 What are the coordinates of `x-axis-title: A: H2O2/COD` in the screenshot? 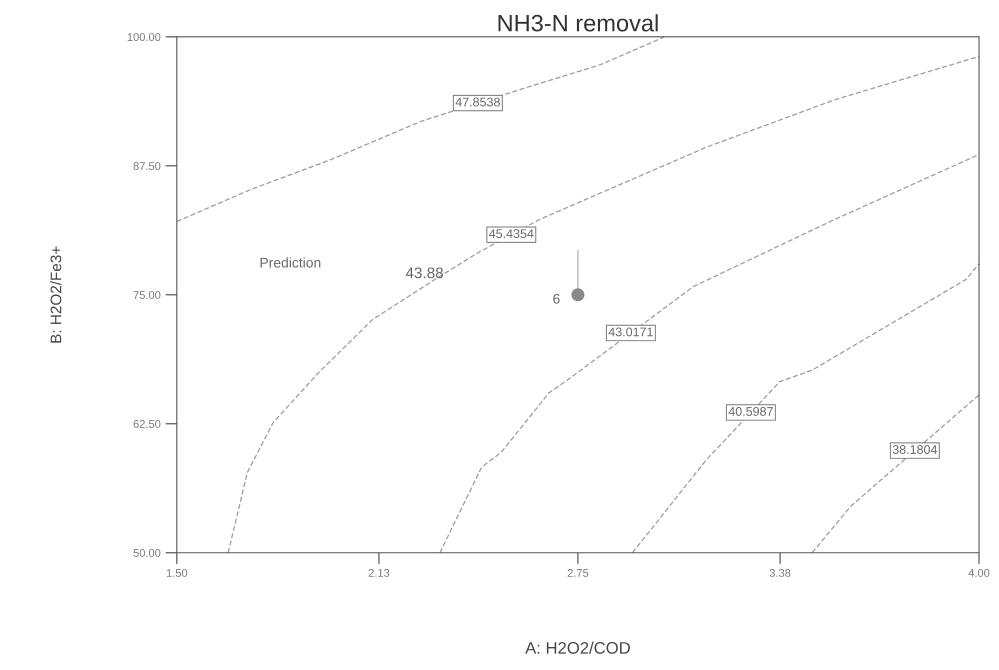 It's located at (577, 648).